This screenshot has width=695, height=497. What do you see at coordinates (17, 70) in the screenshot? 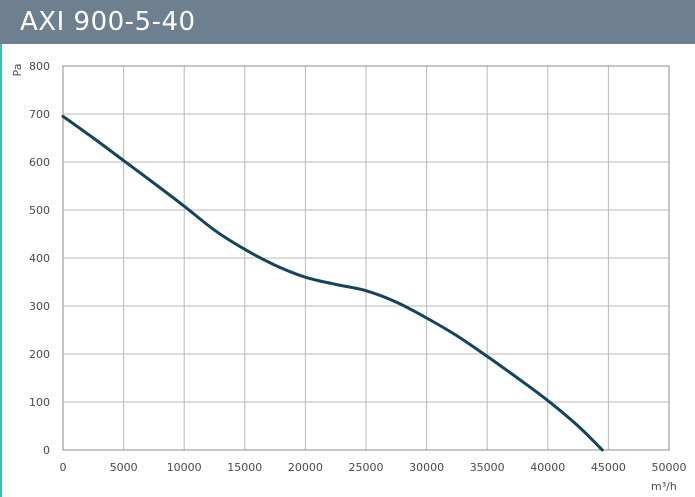
I see `y-axis-label: Pa` at bounding box center [17, 70].